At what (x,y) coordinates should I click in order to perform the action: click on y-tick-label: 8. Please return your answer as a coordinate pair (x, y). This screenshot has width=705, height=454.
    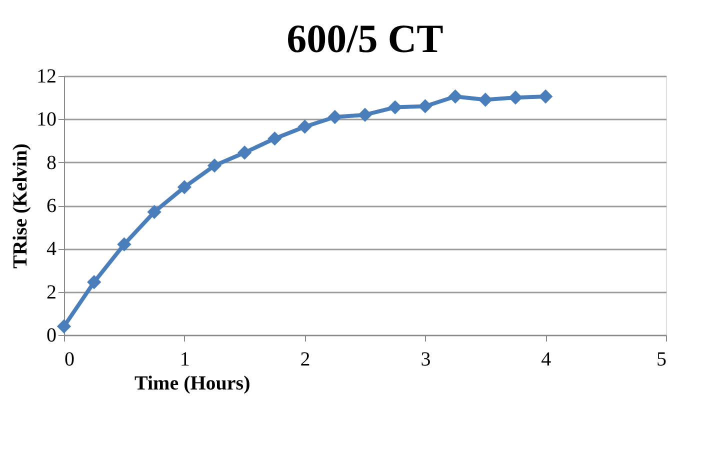
    Looking at the image, I should click on (51, 163).